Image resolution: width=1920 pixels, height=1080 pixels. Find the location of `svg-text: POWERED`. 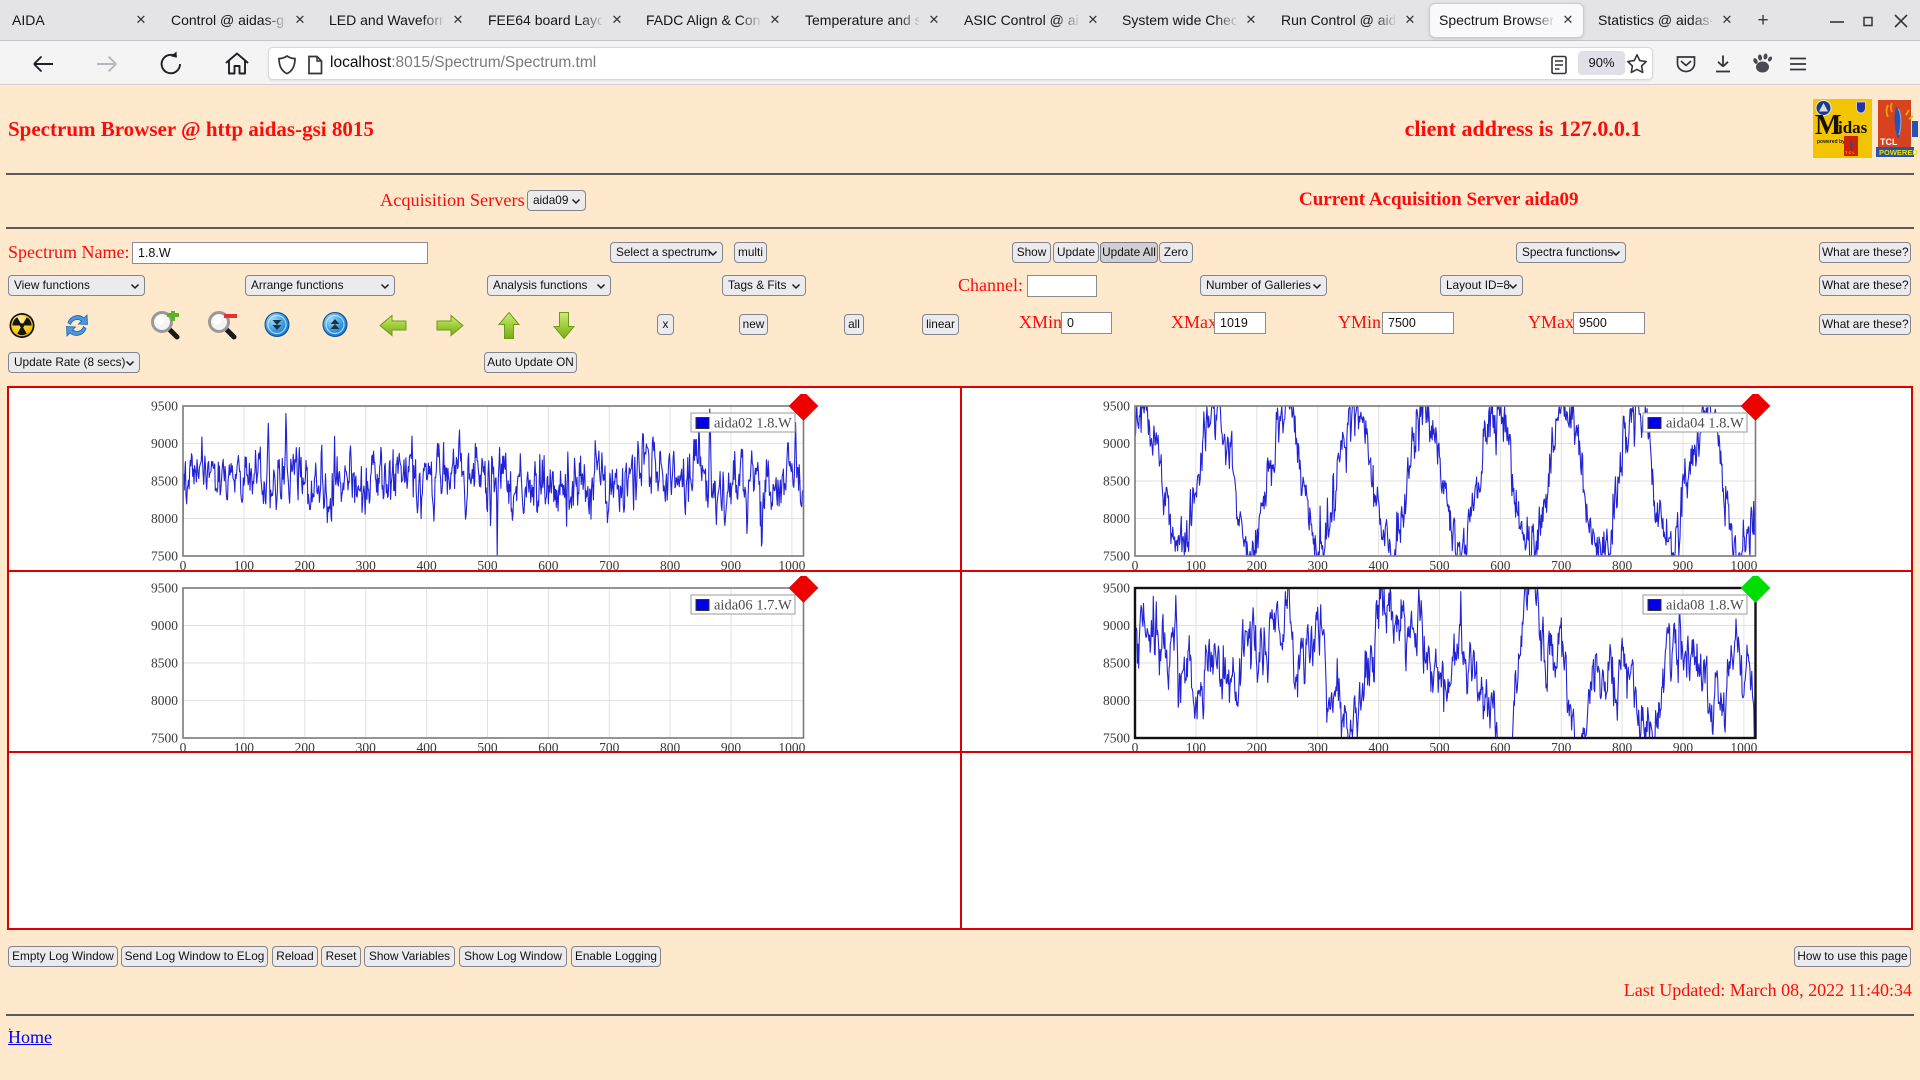

svg-text: POWERED is located at coordinates (1898, 152).